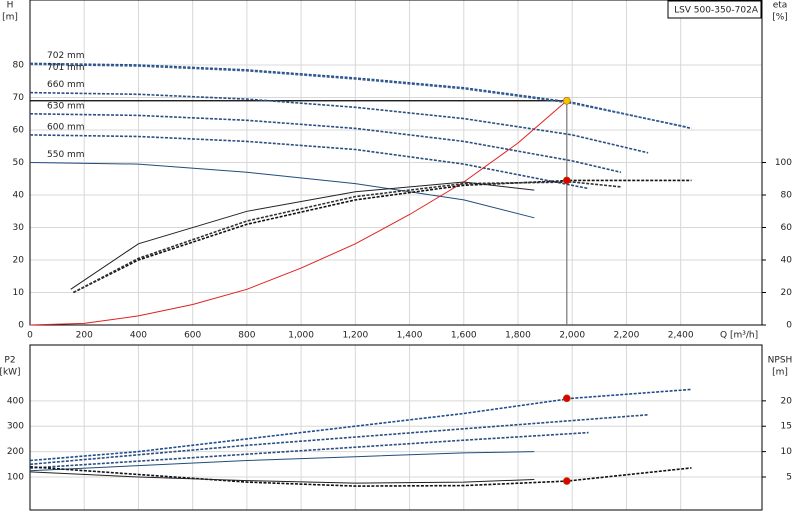 This screenshot has width=800, height=520. I want to click on title-box, so click(714, 9).